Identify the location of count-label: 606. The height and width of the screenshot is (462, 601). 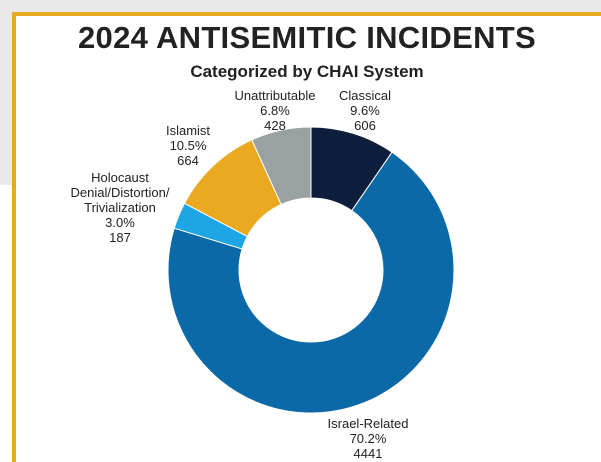
(365, 125).